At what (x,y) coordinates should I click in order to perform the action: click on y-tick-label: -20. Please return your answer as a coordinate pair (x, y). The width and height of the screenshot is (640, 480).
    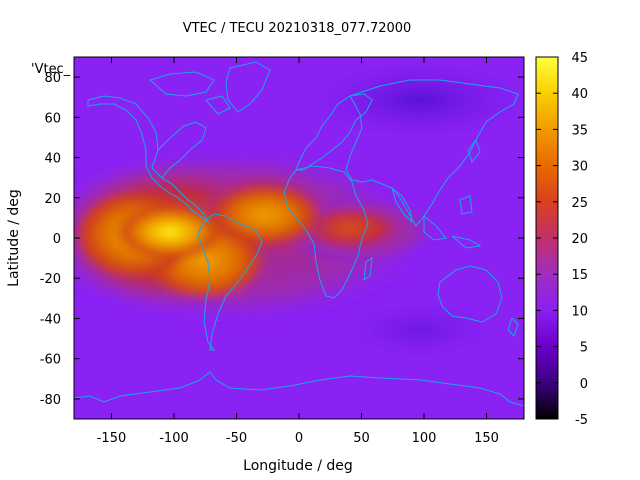
    Looking at the image, I should click on (50, 279).